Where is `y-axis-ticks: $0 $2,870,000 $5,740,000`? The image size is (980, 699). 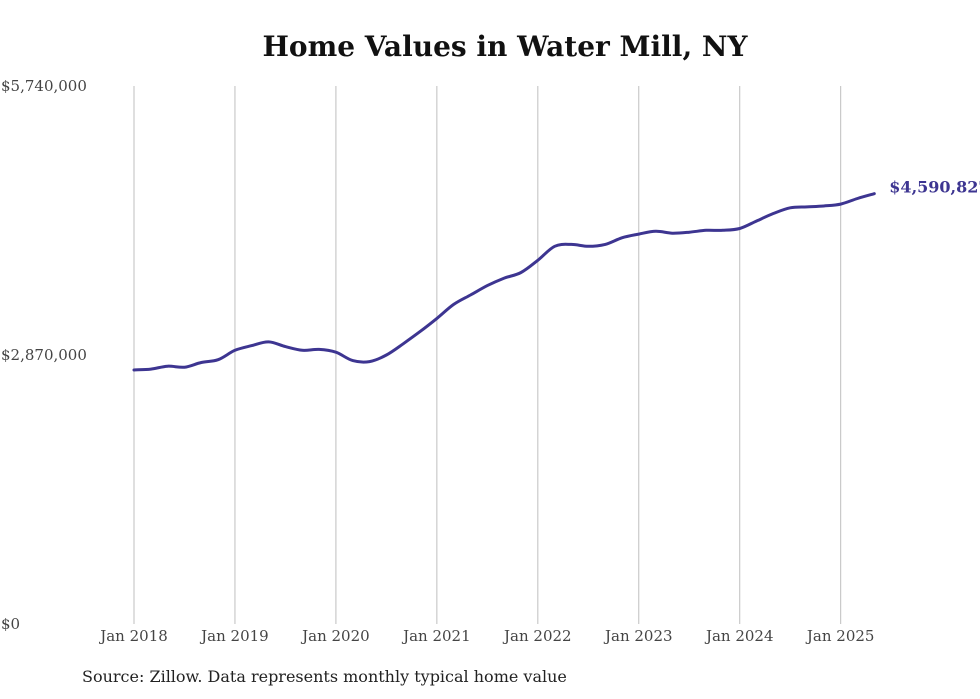
y-axis-ticks: $0 $2,870,000 $5,740,000 is located at coordinates (44, 355).